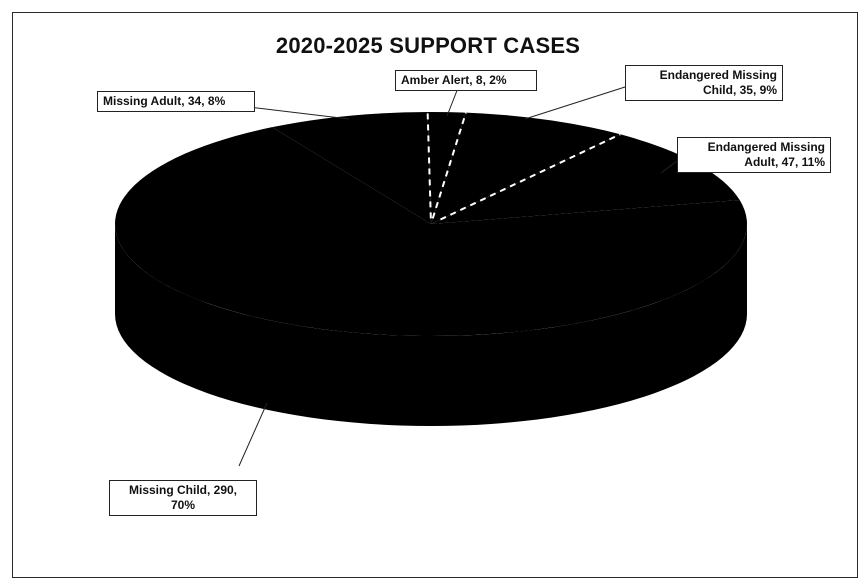 This screenshot has width=862, height=584. Describe the element at coordinates (739, 90) in the screenshot. I see `data-label-line: Child, 35, 9%` at that location.